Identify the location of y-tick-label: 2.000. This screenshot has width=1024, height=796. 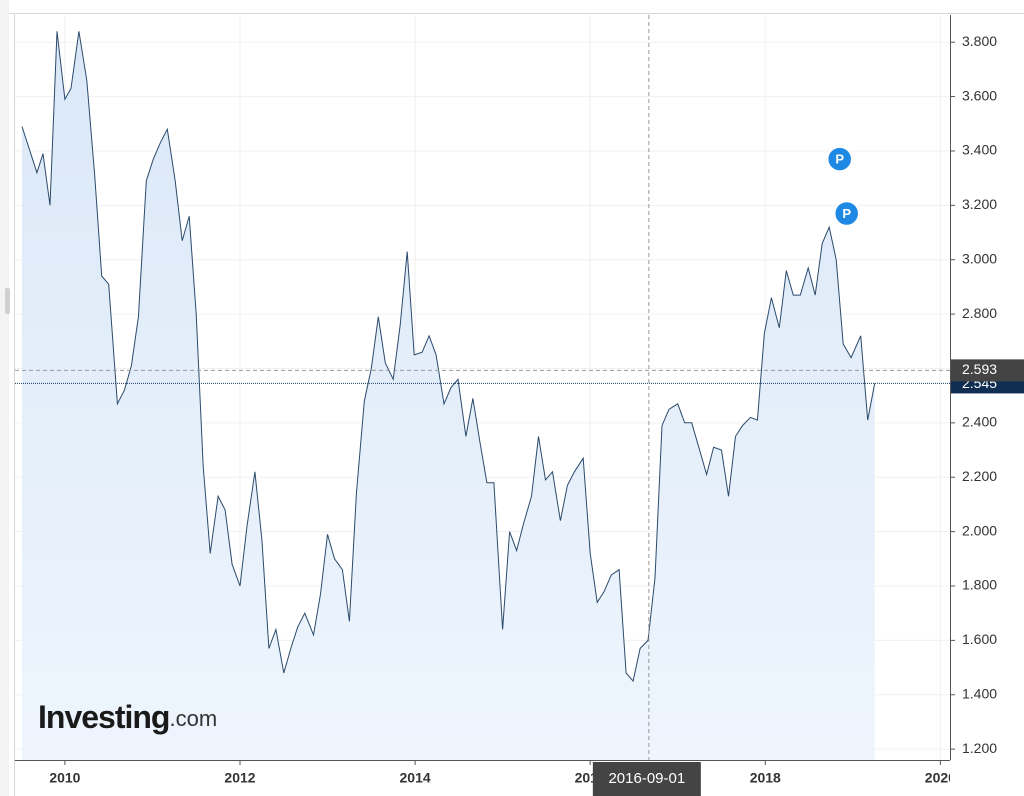
(979, 530).